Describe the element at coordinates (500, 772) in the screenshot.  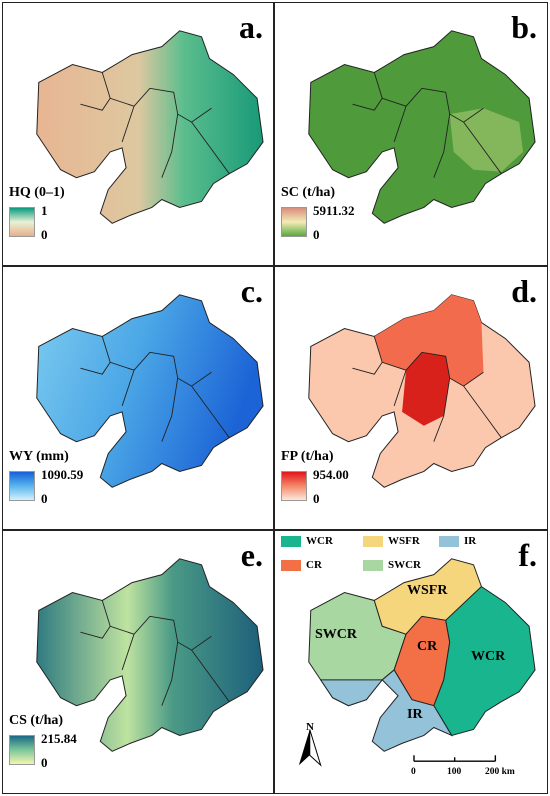
I see `scale-tick: 200 km` at that location.